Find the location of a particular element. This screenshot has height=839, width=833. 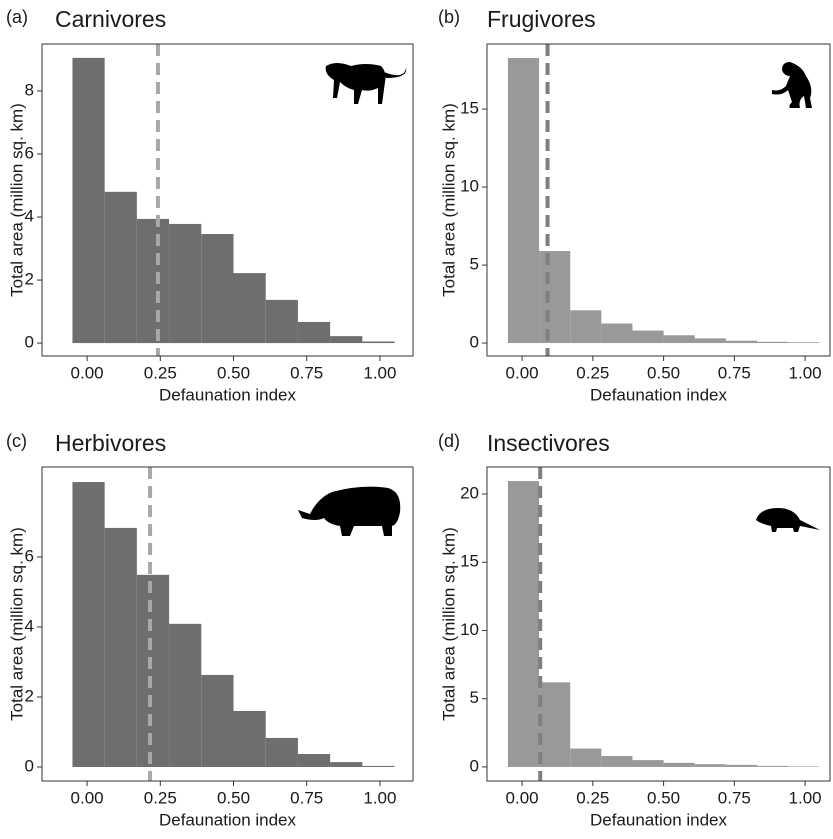

panel-label: (c) is located at coordinates (16, 441).